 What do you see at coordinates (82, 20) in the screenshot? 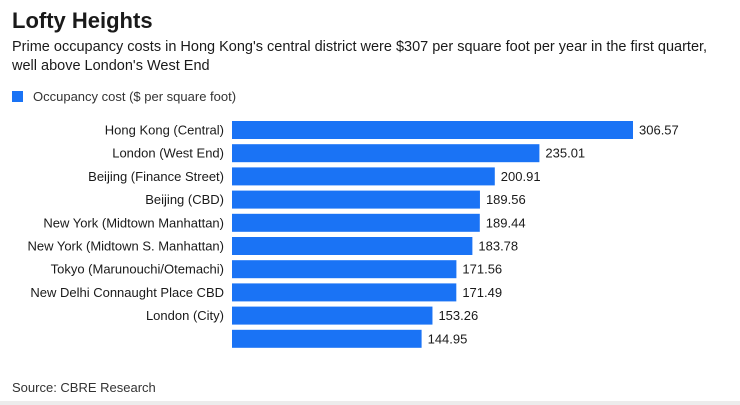
I see `chart-title: Lofty Heights` at bounding box center [82, 20].